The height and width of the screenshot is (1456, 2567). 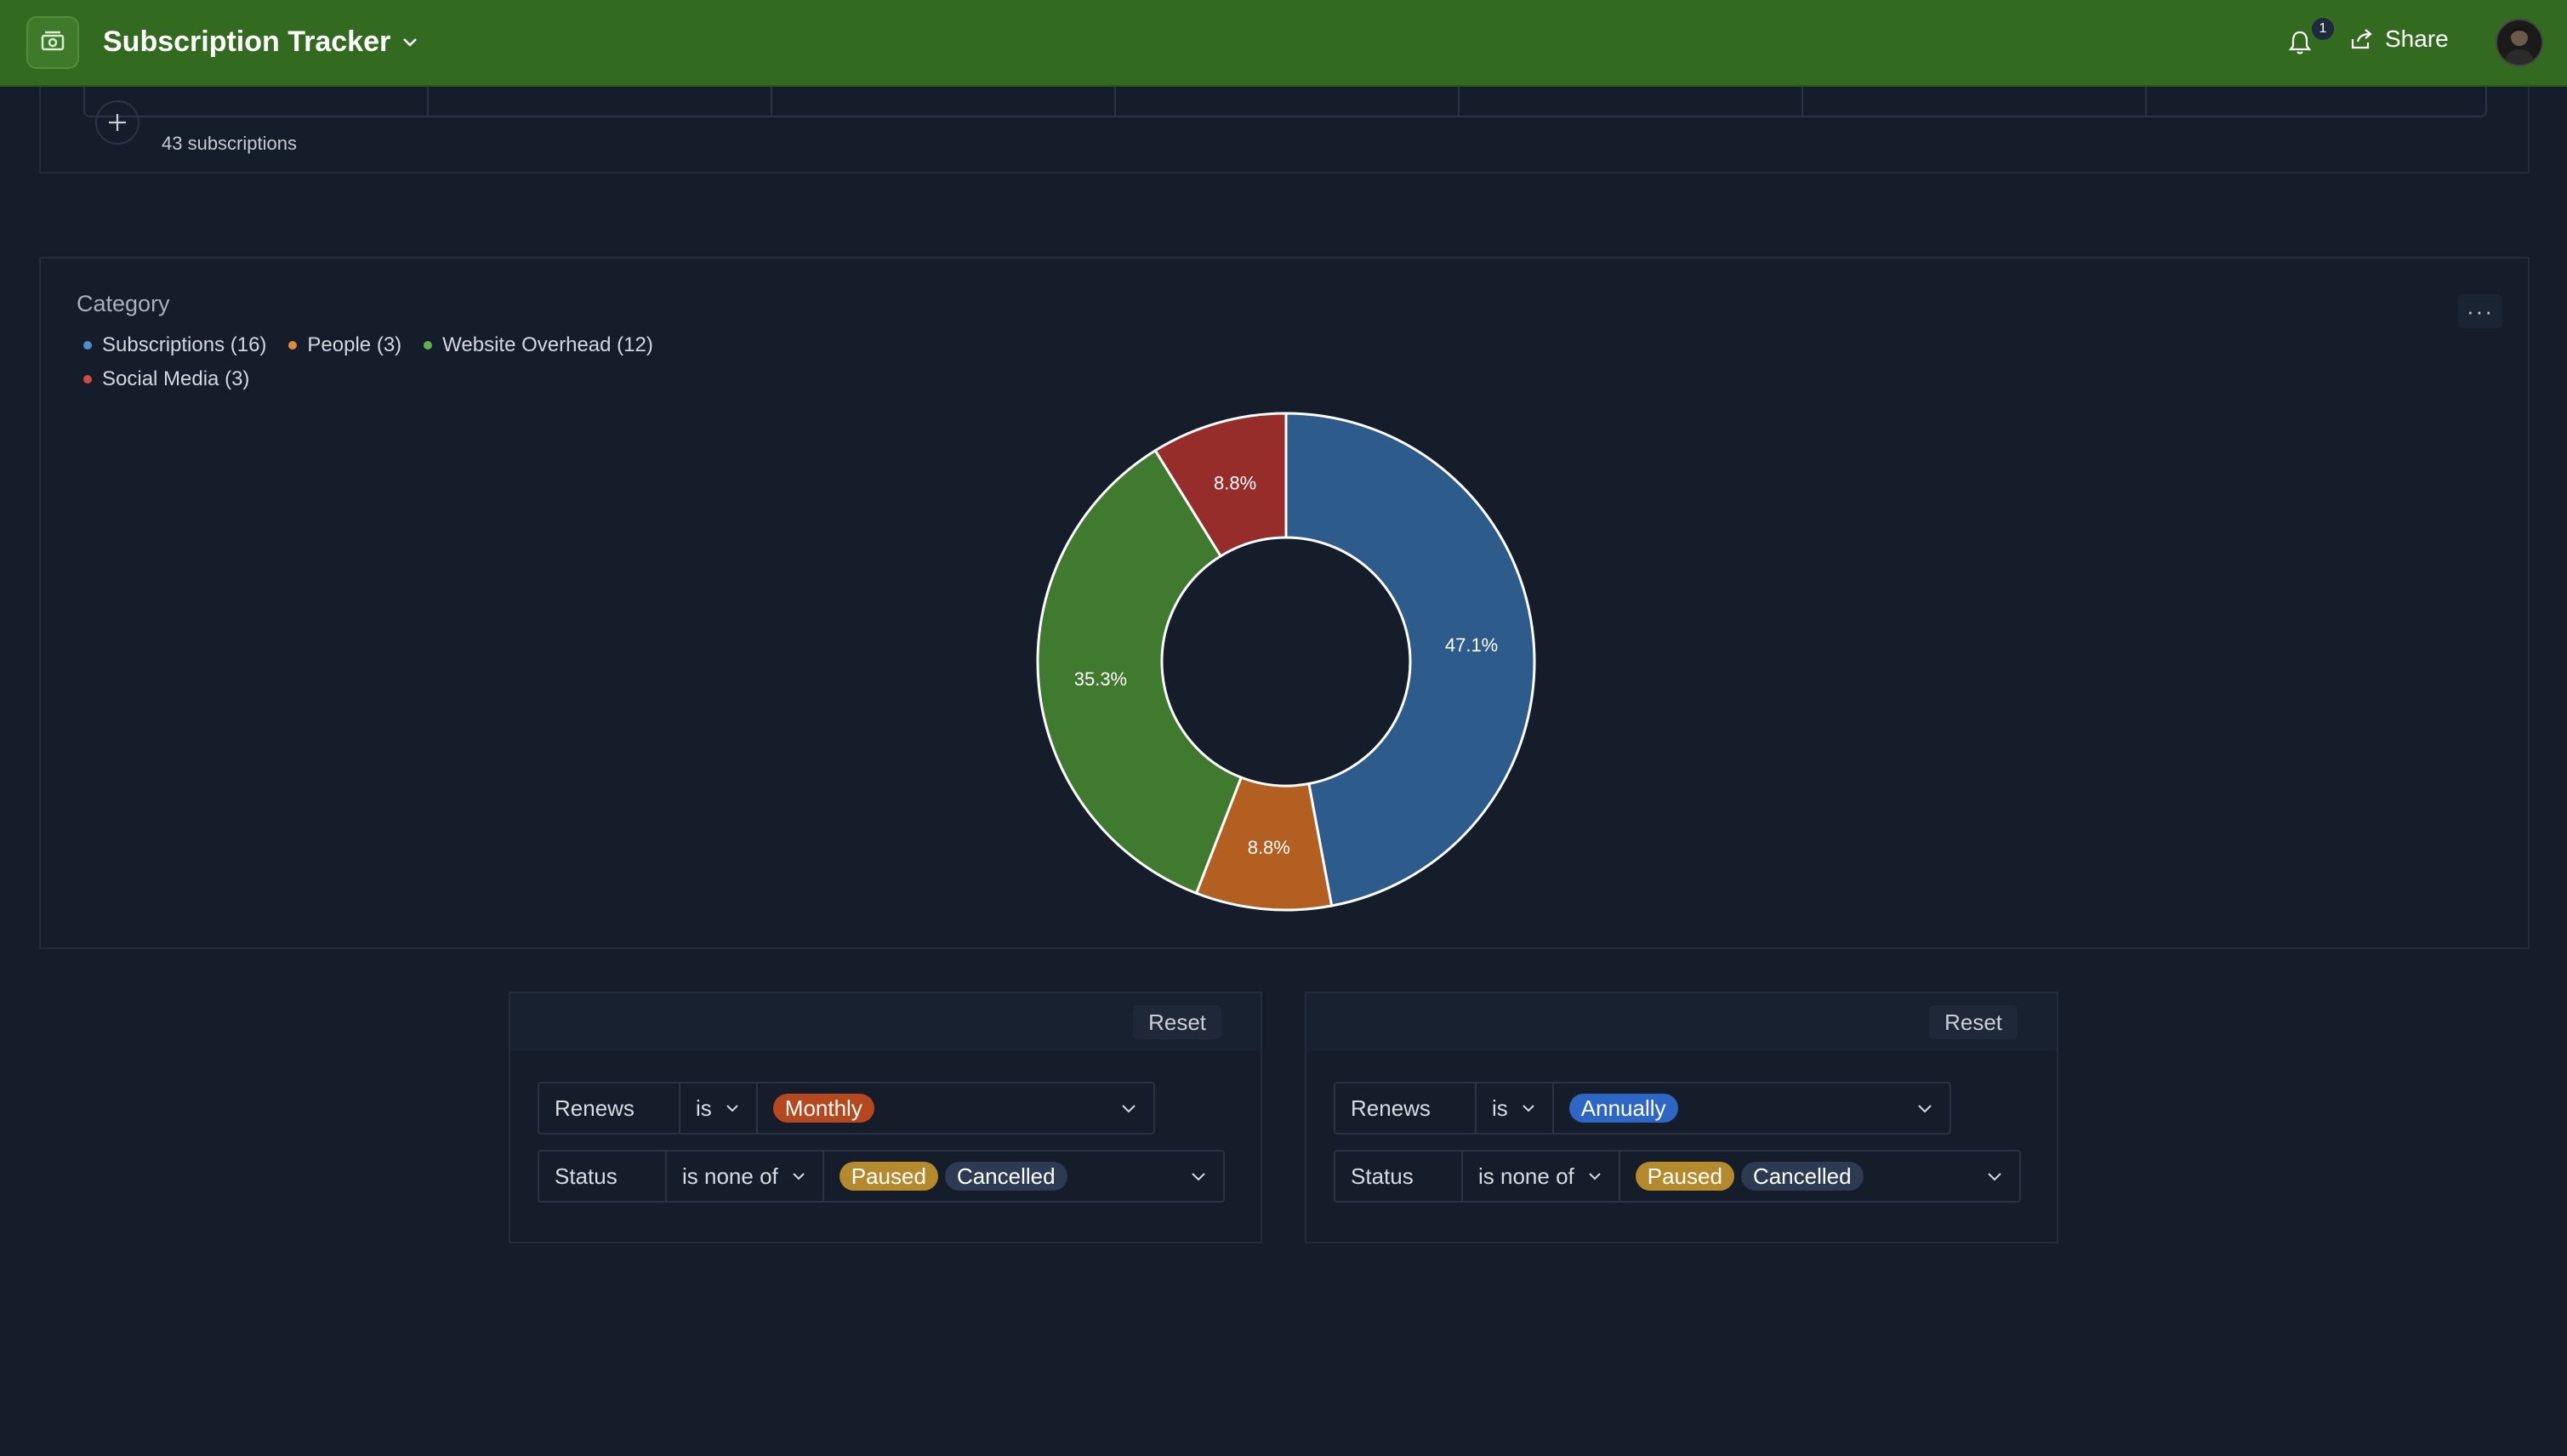 What do you see at coordinates (547, 344) in the screenshot?
I see `legend-label: Website Overhead (12)` at bounding box center [547, 344].